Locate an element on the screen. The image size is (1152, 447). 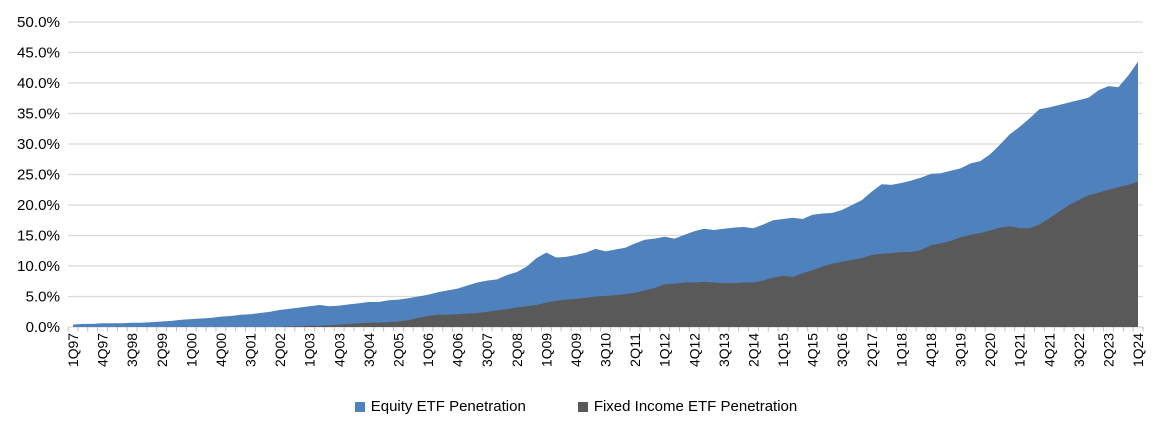
svg-text: 1Q21 is located at coordinates (1020, 350).